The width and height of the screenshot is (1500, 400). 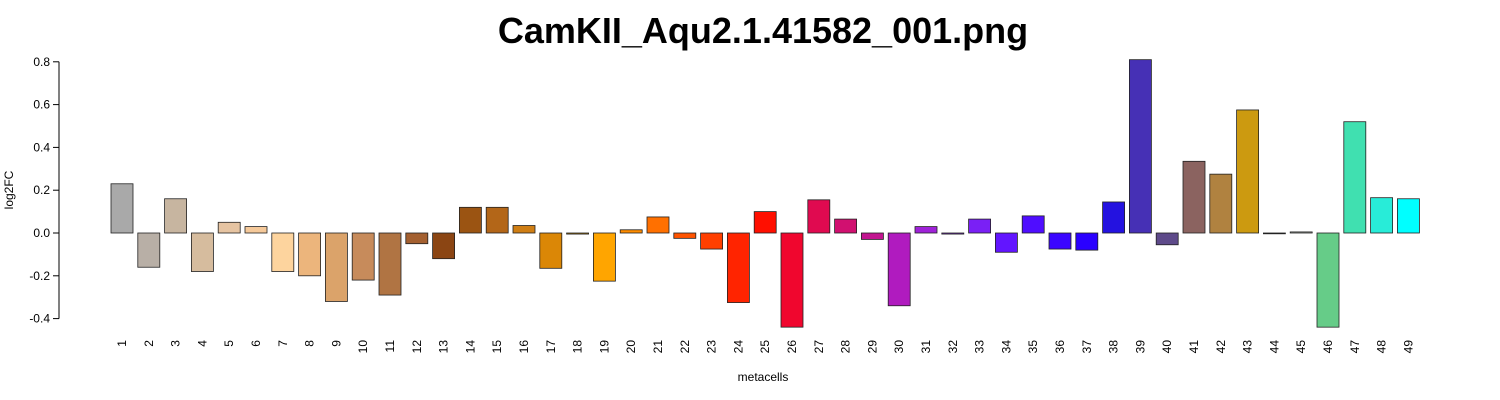 What do you see at coordinates (819, 347) in the screenshot?
I see `x-tick-label-27: 27` at bounding box center [819, 347].